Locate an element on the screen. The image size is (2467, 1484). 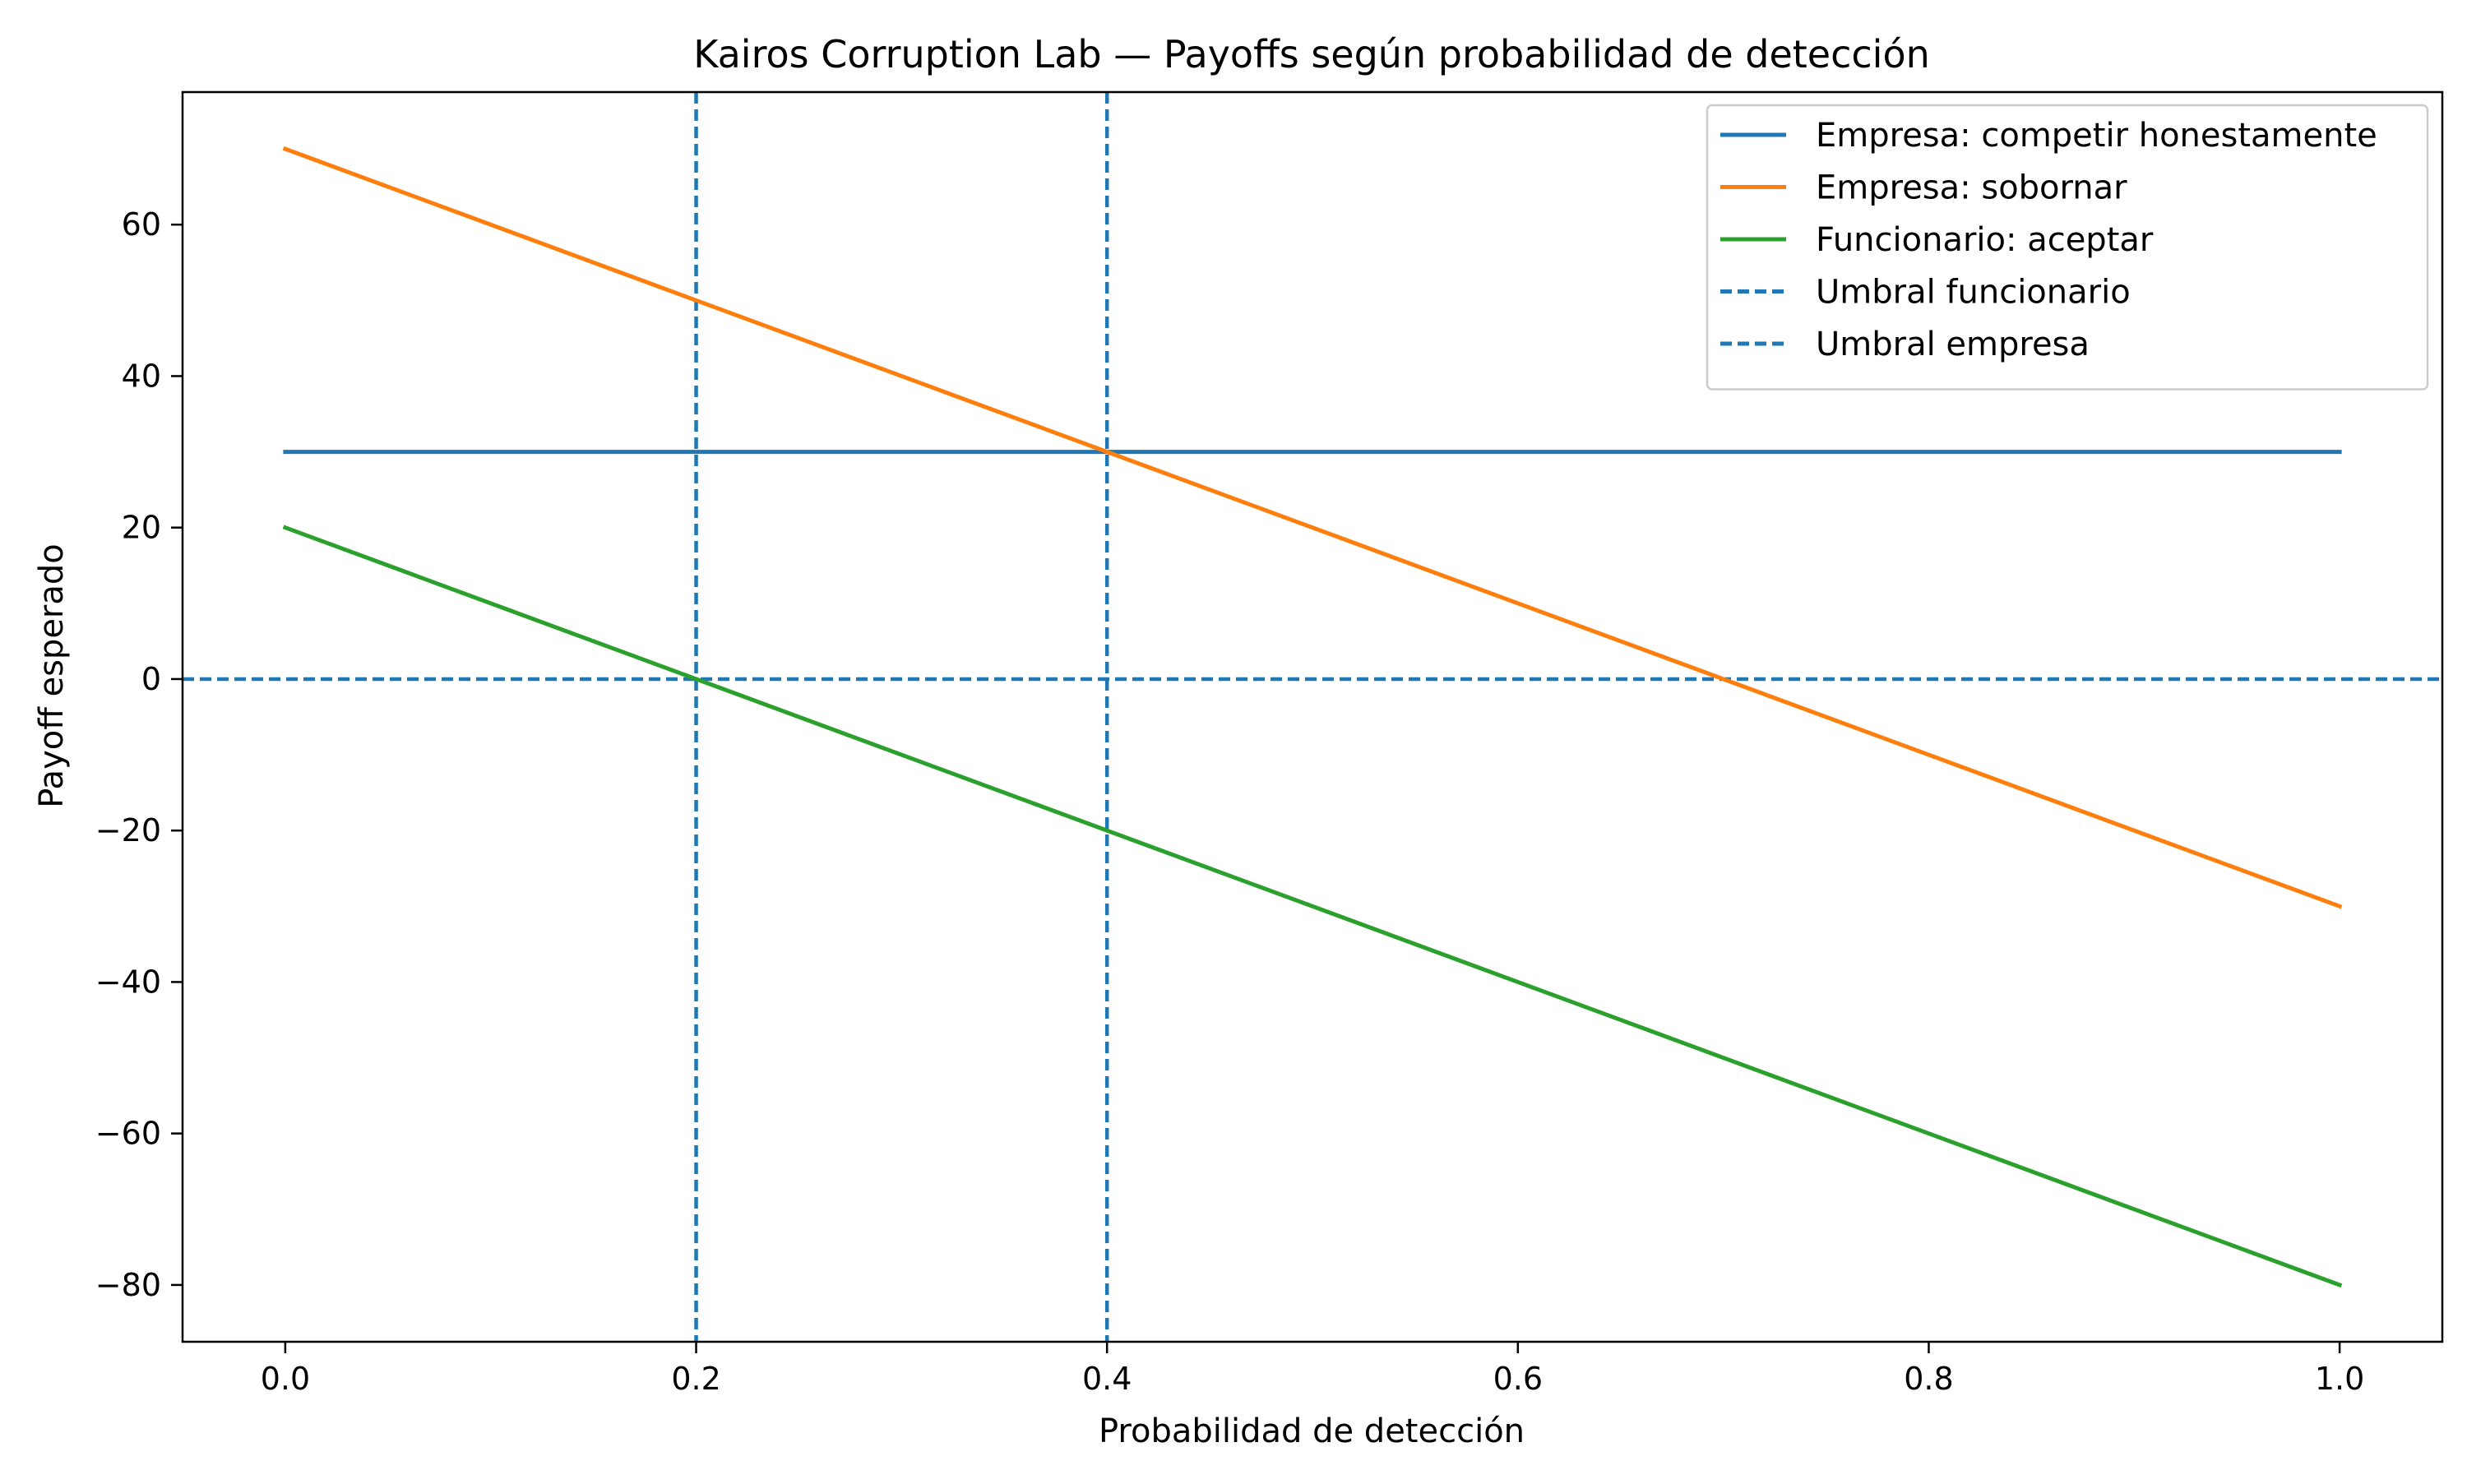
y-tick-label: −40 is located at coordinates (128, 982).